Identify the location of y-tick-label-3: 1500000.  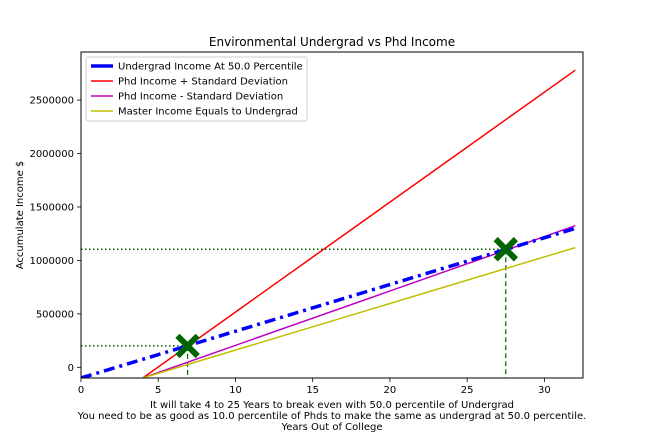
(51, 207).